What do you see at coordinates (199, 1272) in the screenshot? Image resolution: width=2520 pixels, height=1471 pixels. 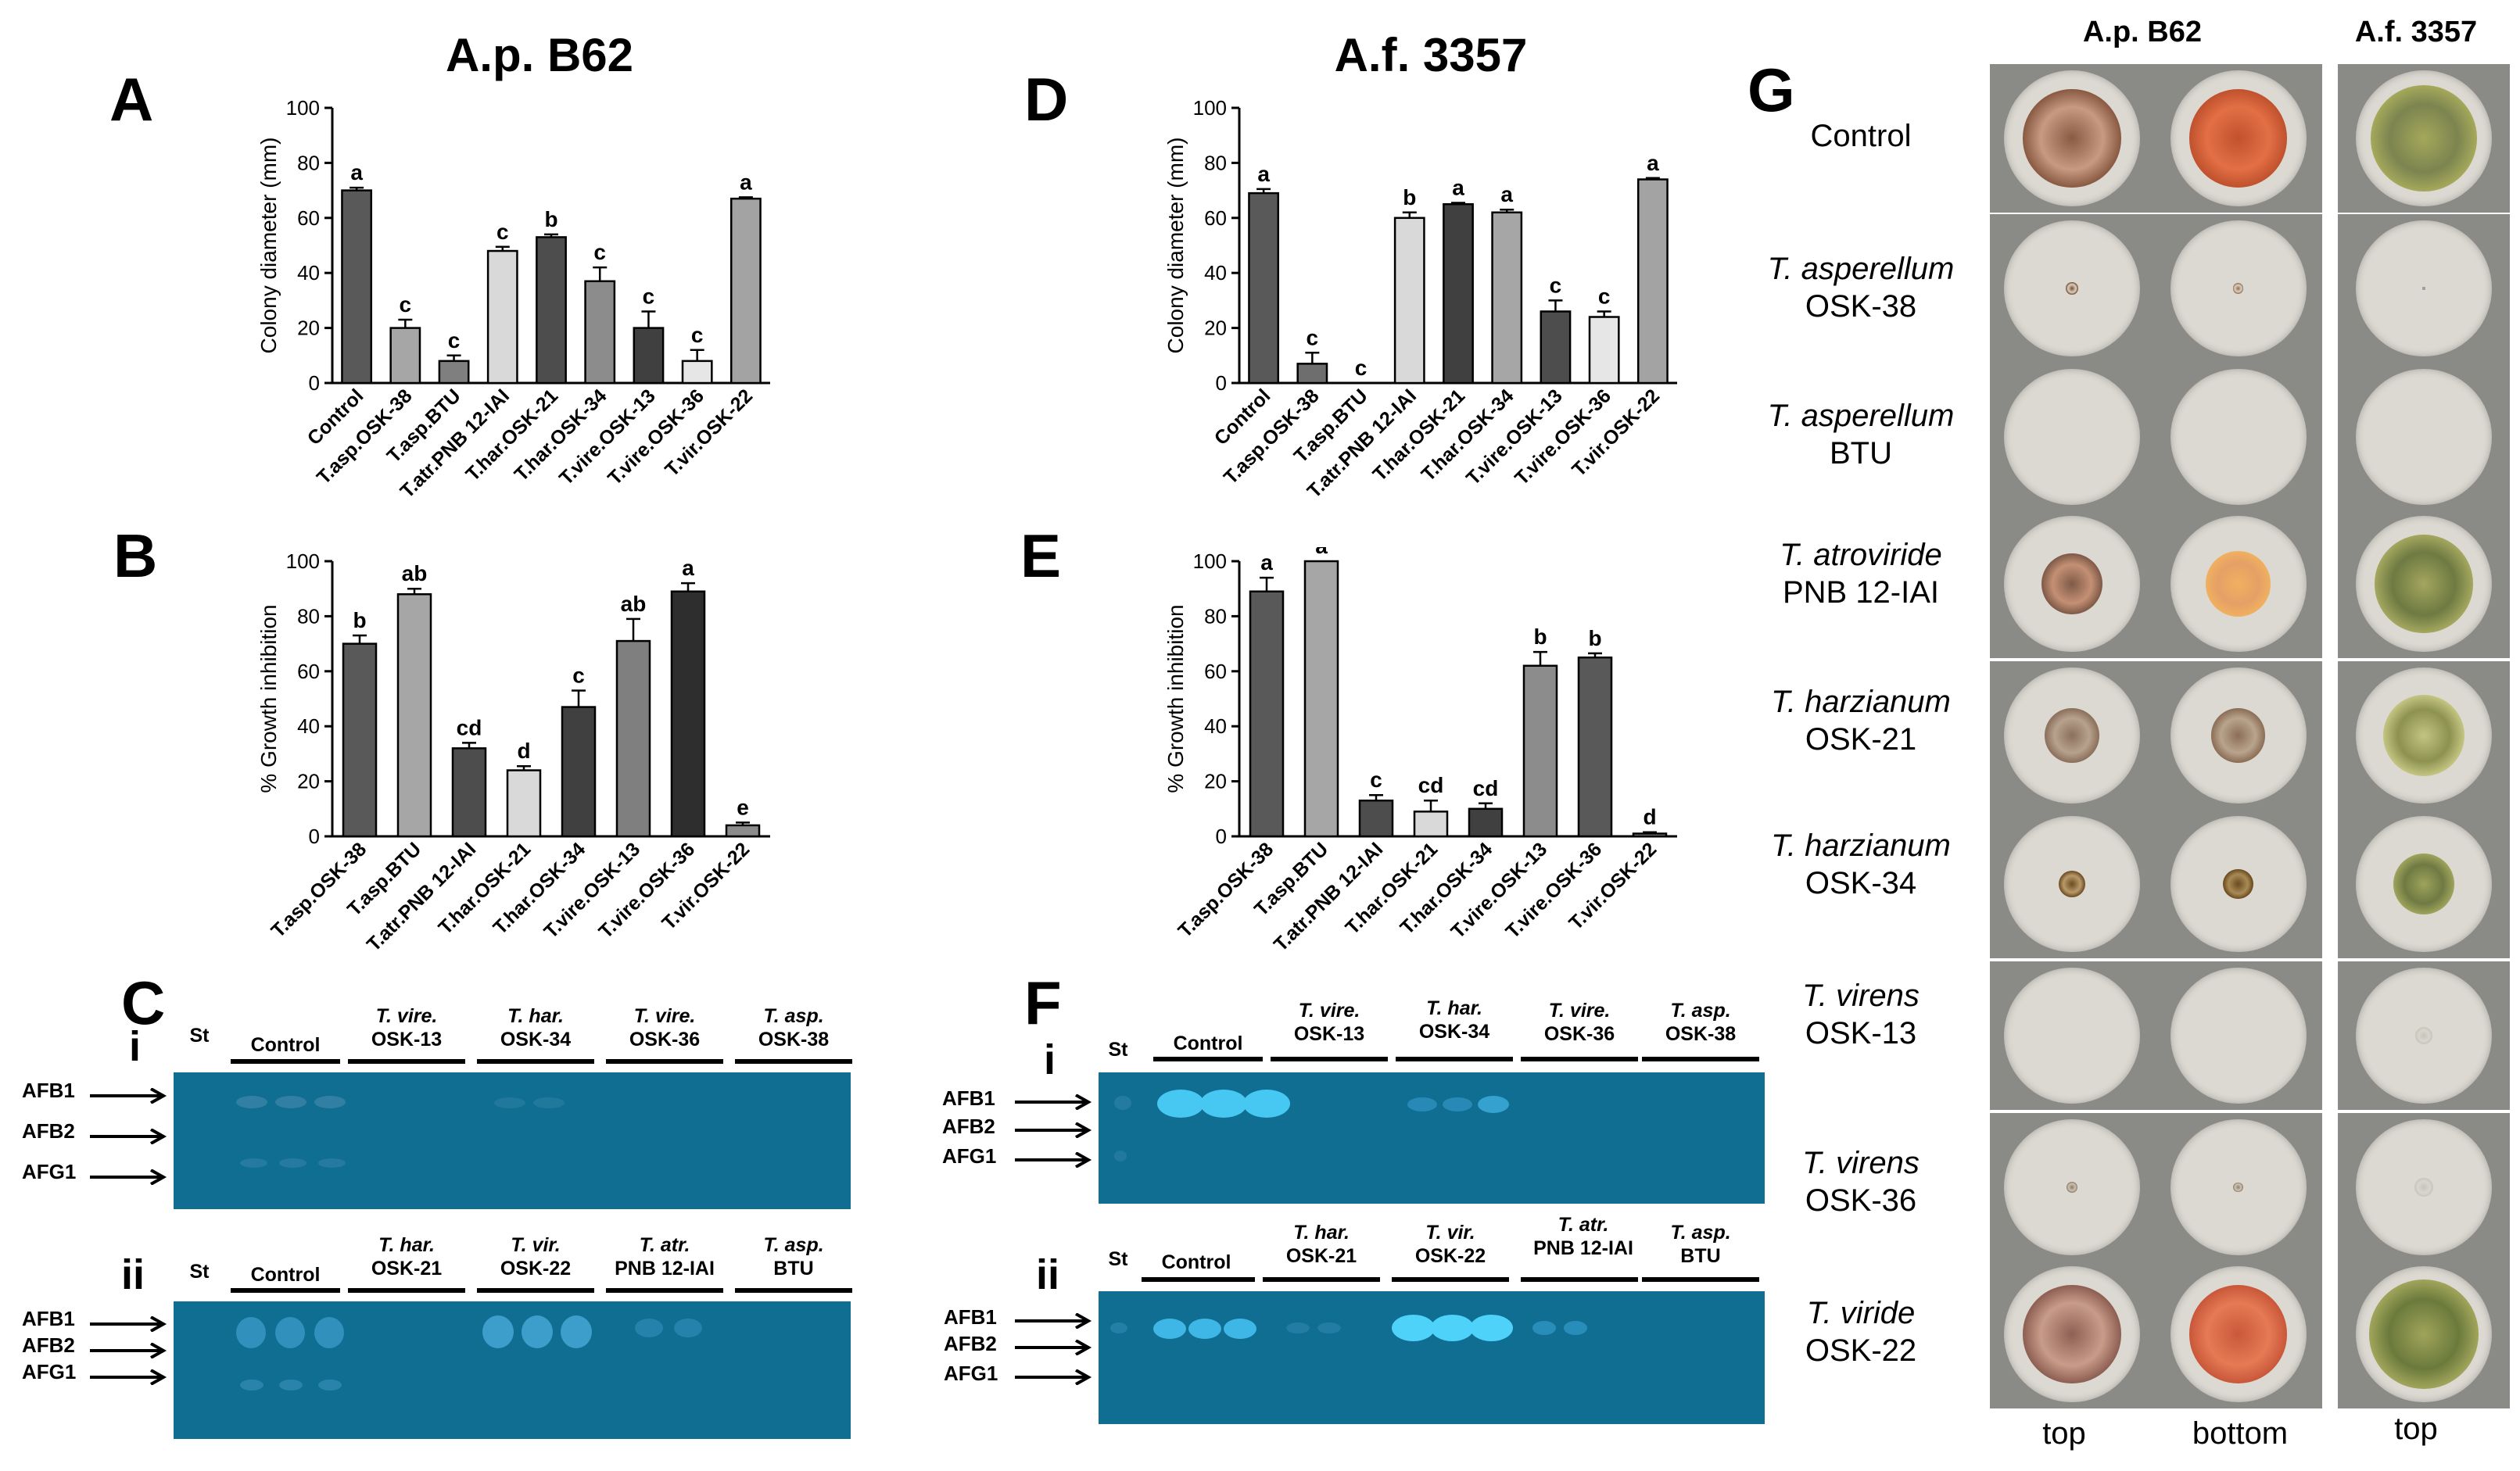 I see `gel-c-ii-st-label: St` at bounding box center [199, 1272].